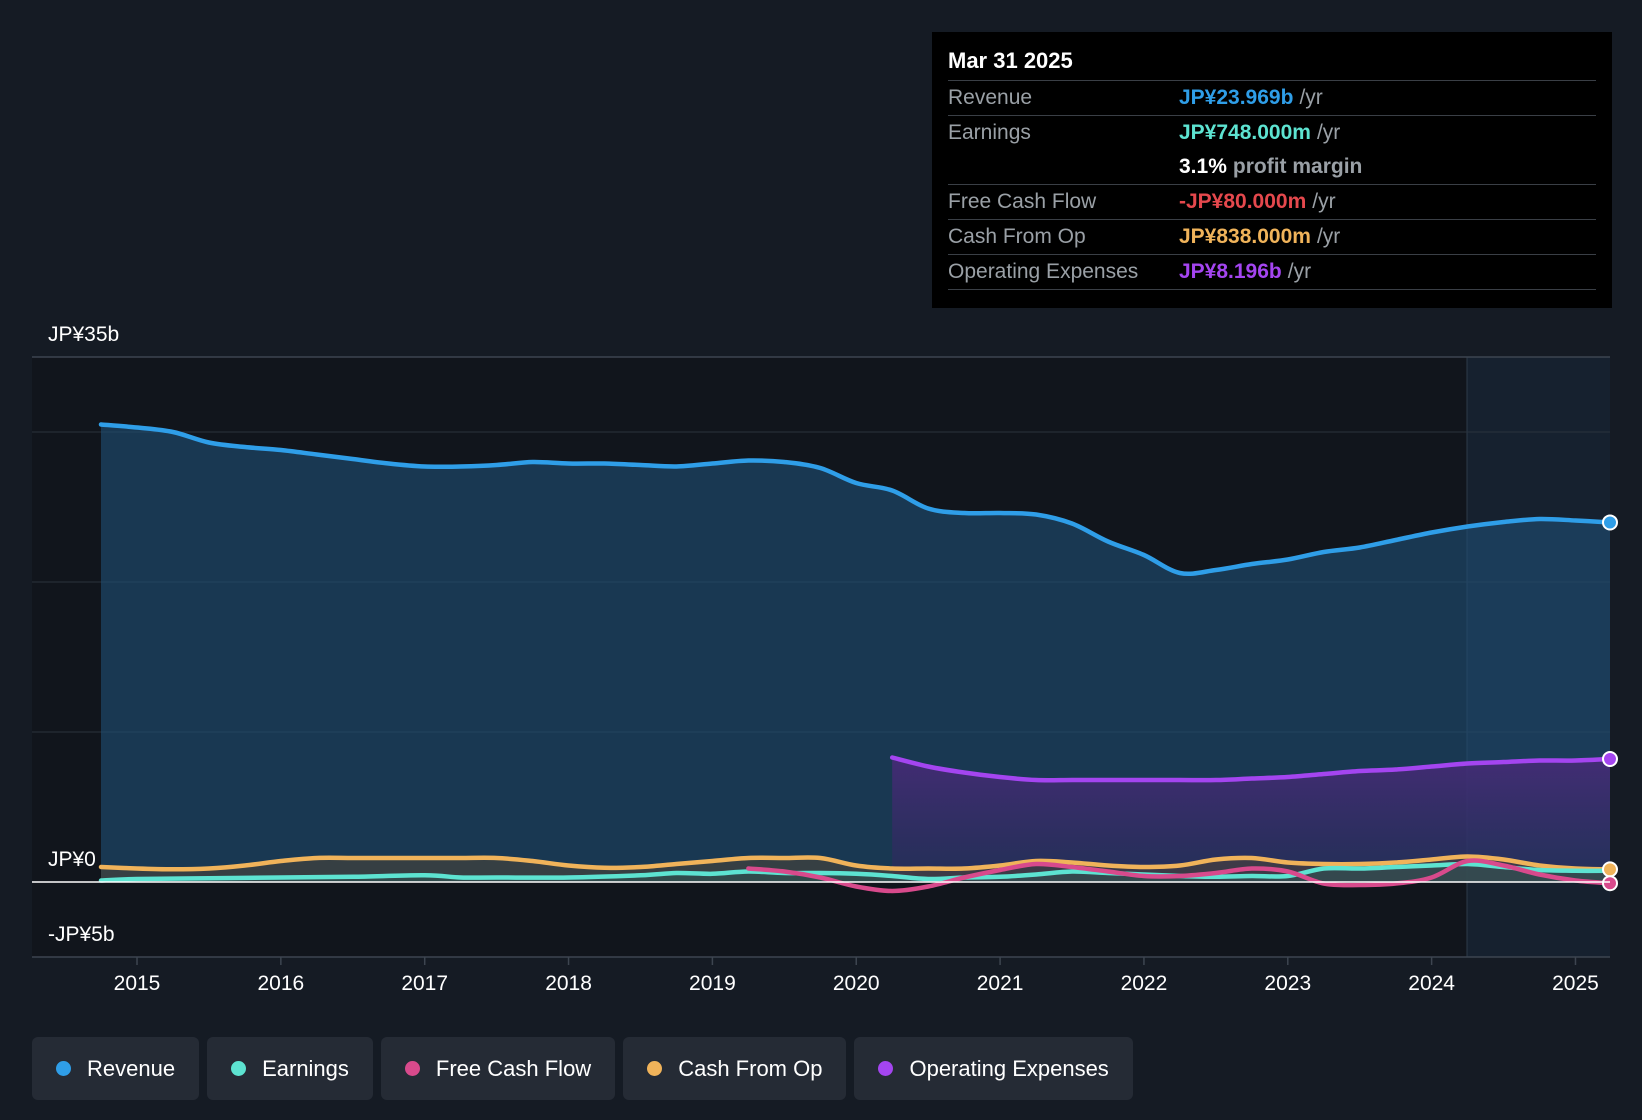 The image size is (1642, 1120). I want to click on tooltip-date: Mar 31 2025, so click(1272, 63).